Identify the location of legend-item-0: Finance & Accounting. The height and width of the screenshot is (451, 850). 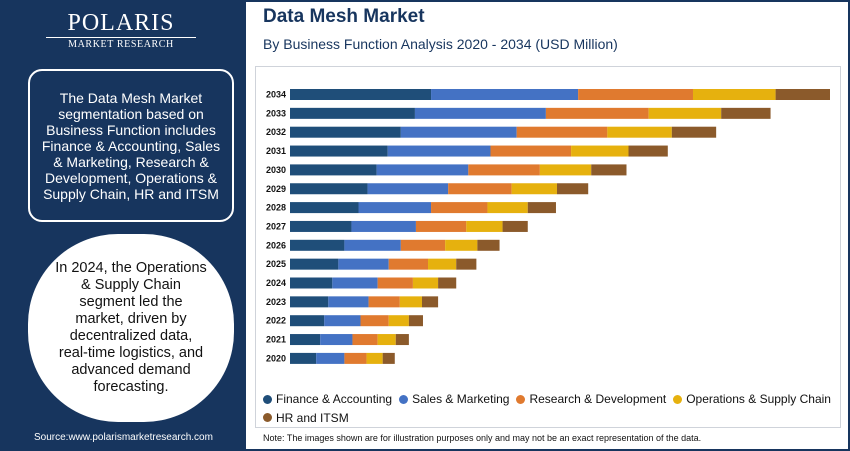
(327, 399).